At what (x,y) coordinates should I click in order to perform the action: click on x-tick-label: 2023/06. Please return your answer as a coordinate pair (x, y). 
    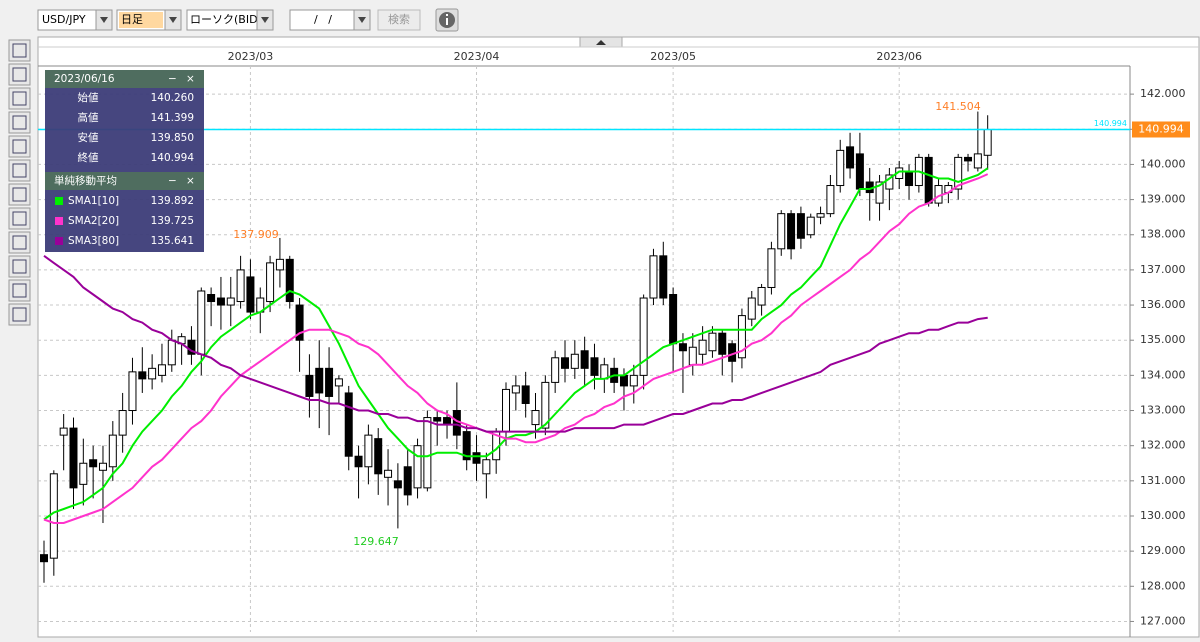
    Looking at the image, I should click on (899, 56).